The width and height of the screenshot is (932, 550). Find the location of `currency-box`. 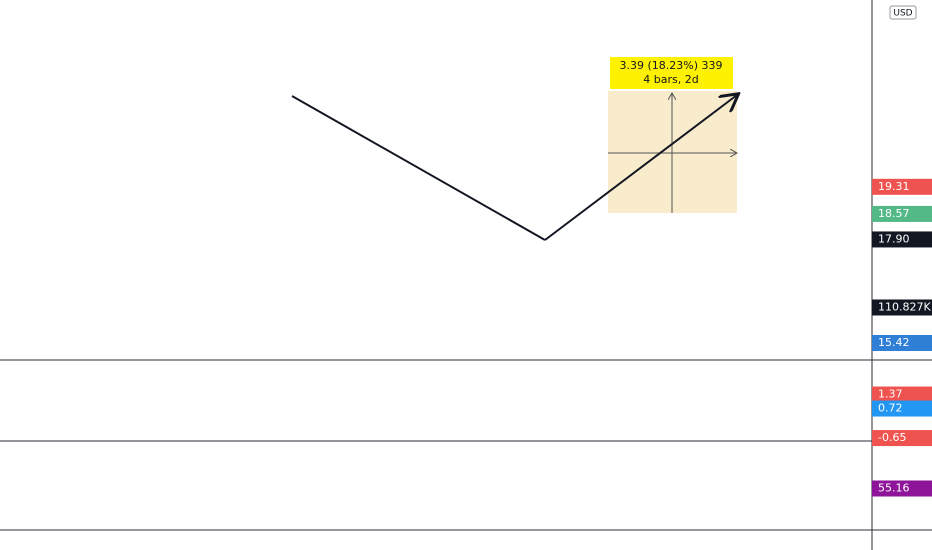

currency-box is located at coordinates (903, 12).